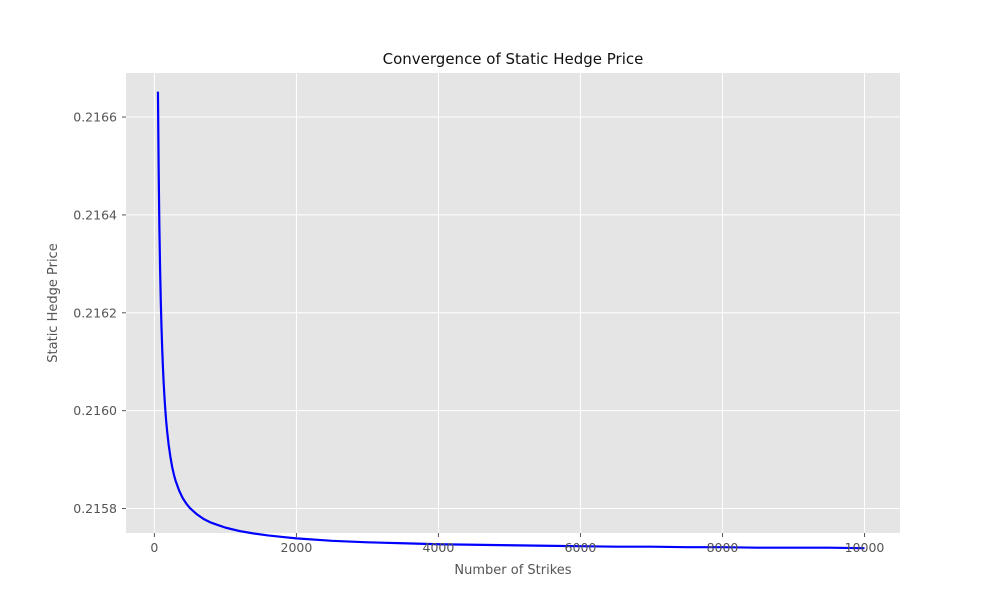  What do you see at coordinates (95, 508) in the screenshot?
I see `y-tick-label: 0.2158` at bounding box center [95, 508].